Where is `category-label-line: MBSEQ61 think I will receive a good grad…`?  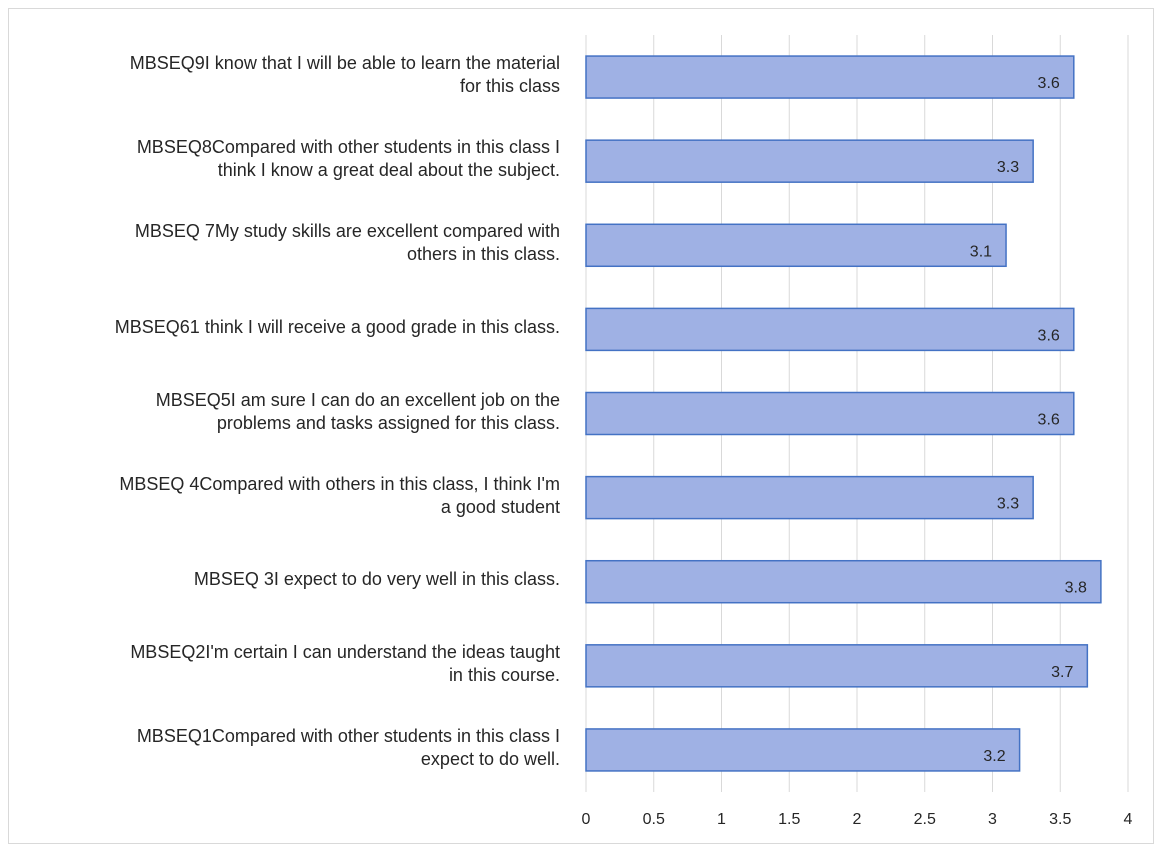
category-label-line: MBSEQ61 think I will receive a good grad… is located at coordinates (337, 326).